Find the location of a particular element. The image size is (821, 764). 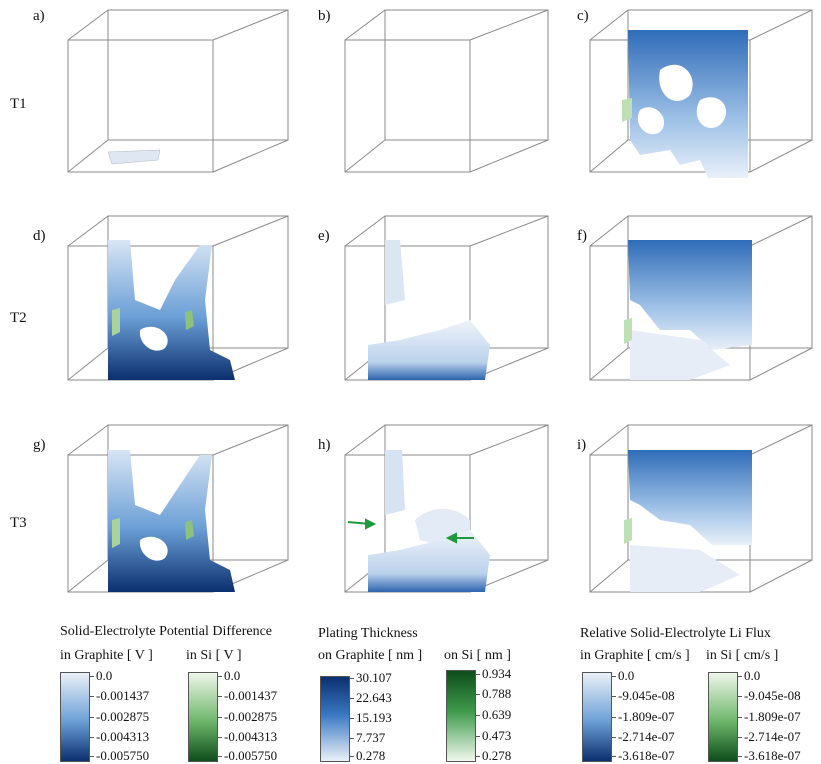

box-b is located at coordinates (446, 91).